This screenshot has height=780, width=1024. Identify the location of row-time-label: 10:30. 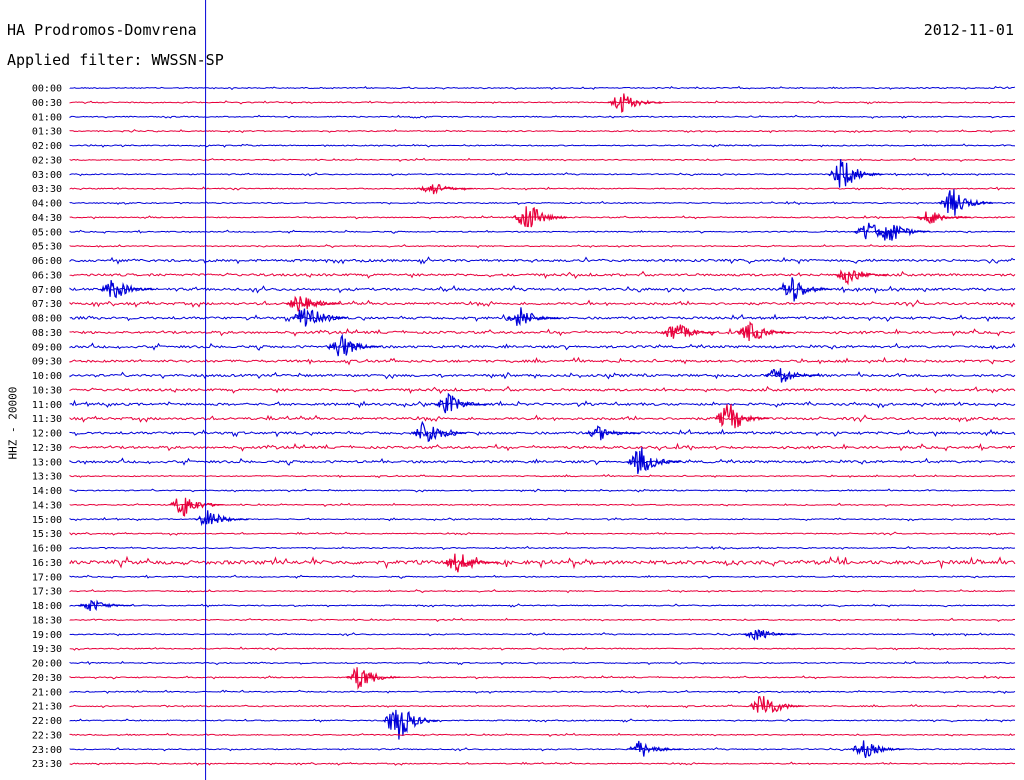
(47, 390).